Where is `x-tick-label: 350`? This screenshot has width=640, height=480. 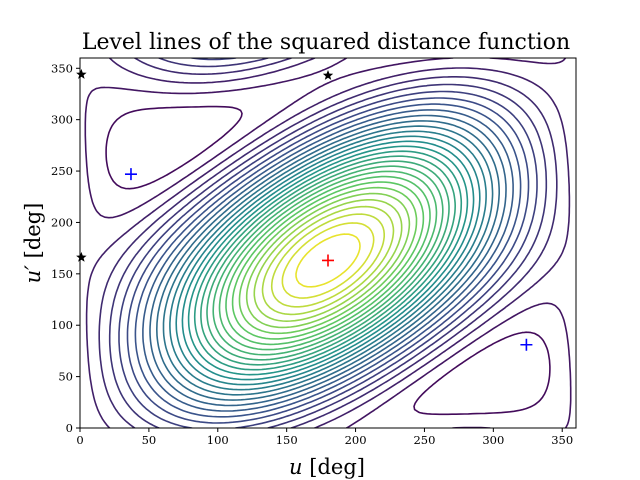
x-tick-label: 350 is located at coordinates (562, 440).